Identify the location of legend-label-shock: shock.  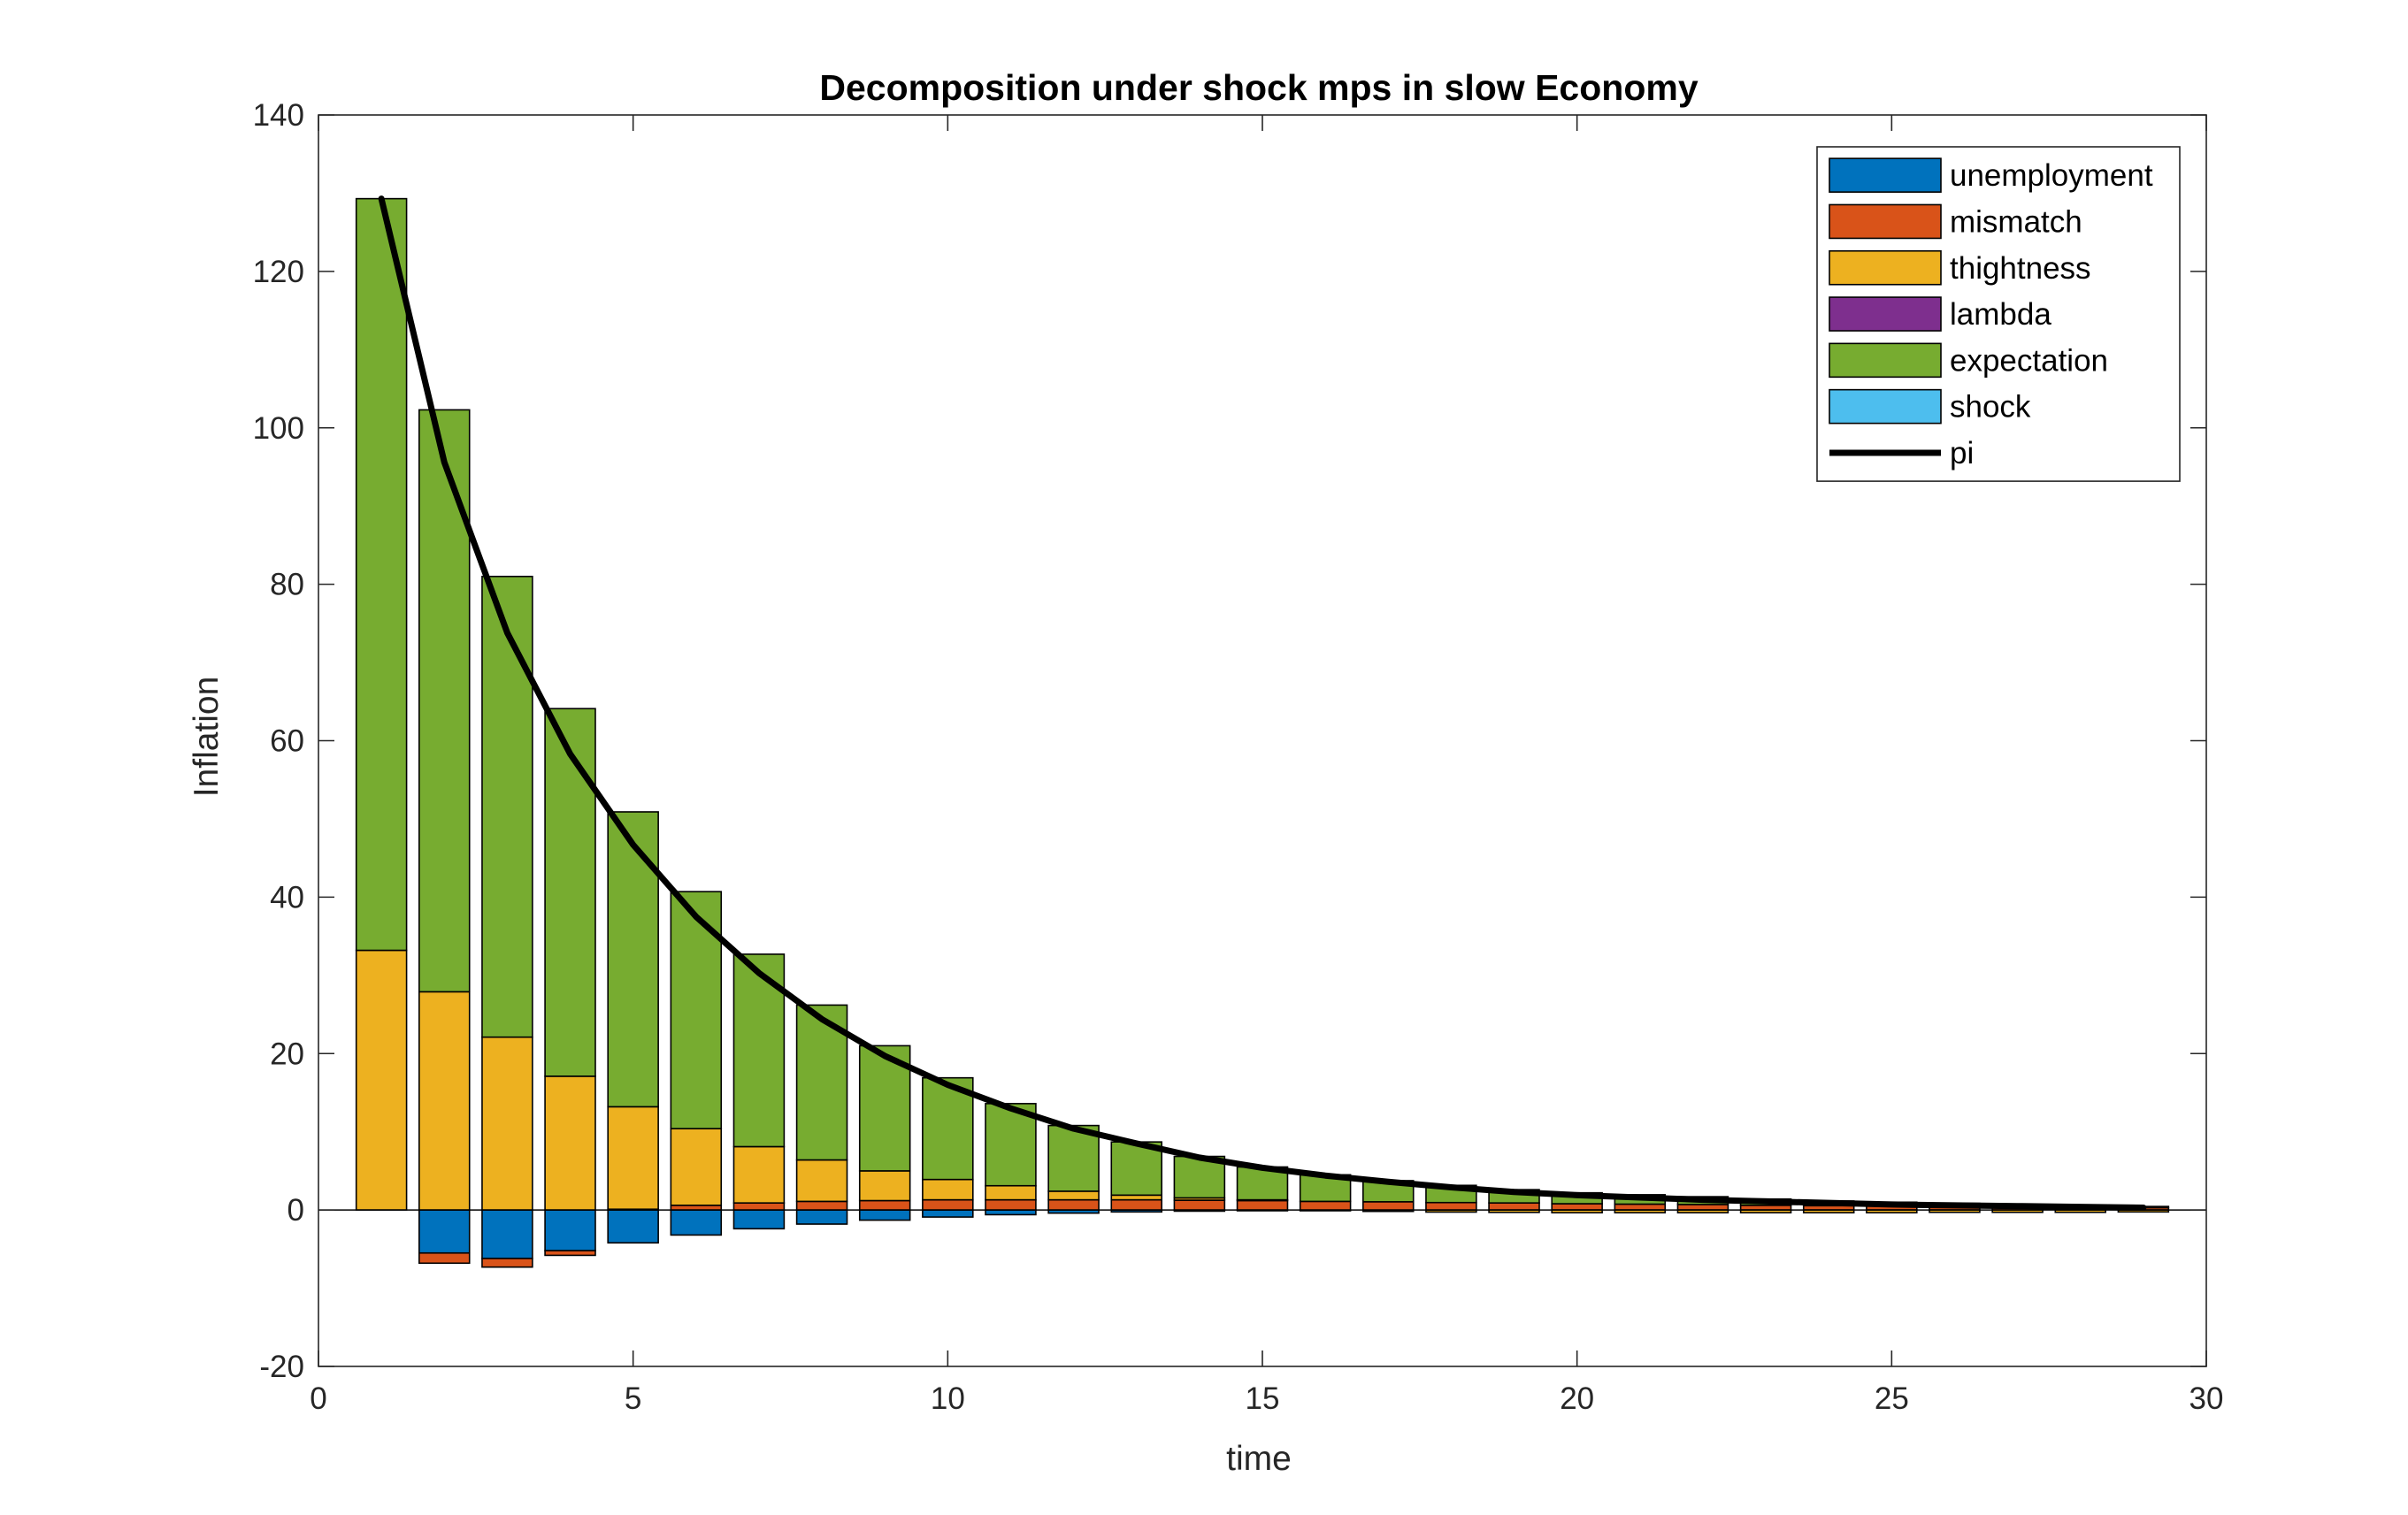
(1990, 407).